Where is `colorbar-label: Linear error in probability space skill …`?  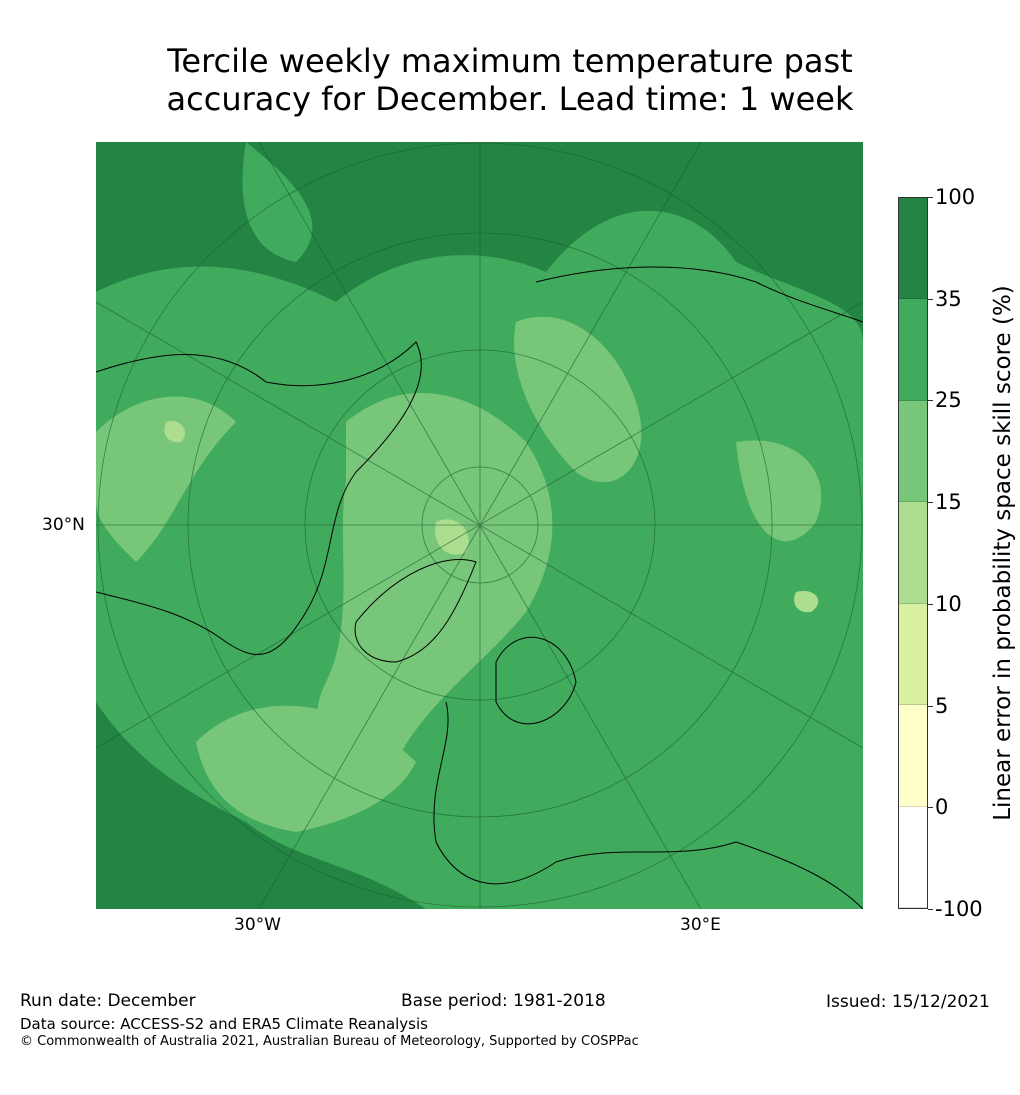 colorbar-label: Linear error in probability space skill … is located at coordinates (1003, 553).